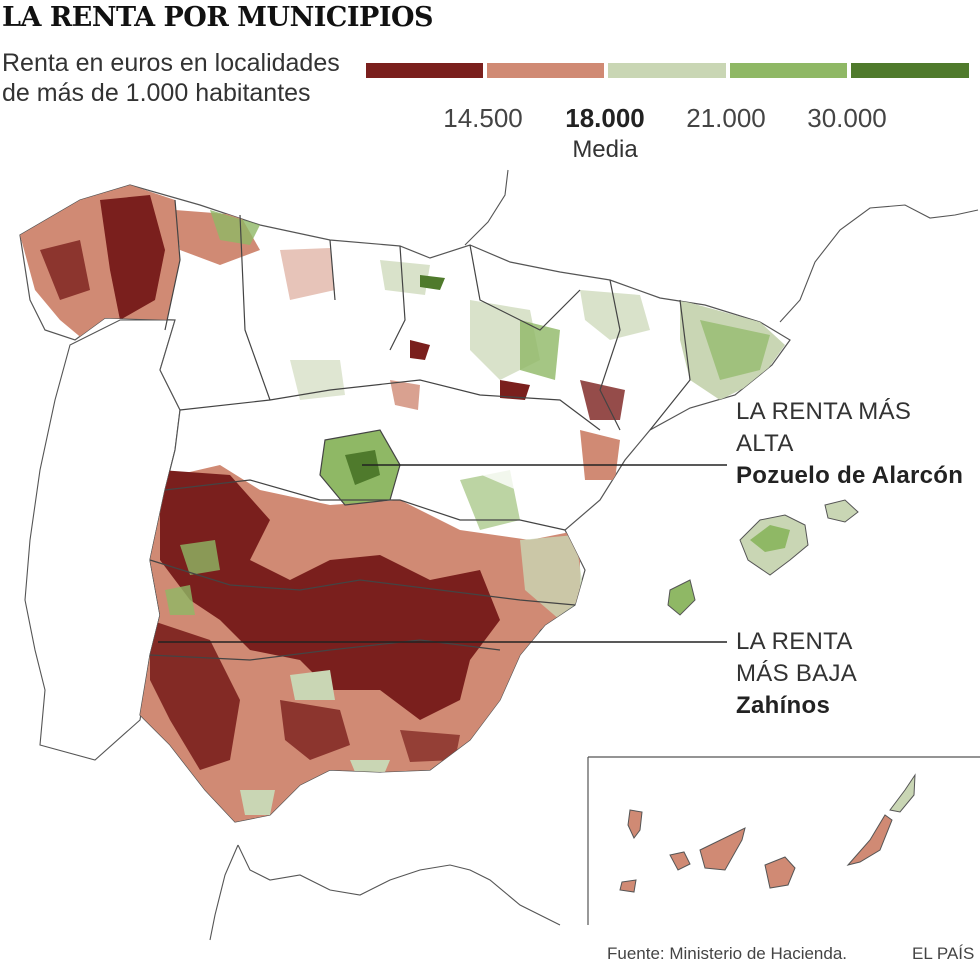  I want to click on canary-fuerteventura, so click(869, 840).